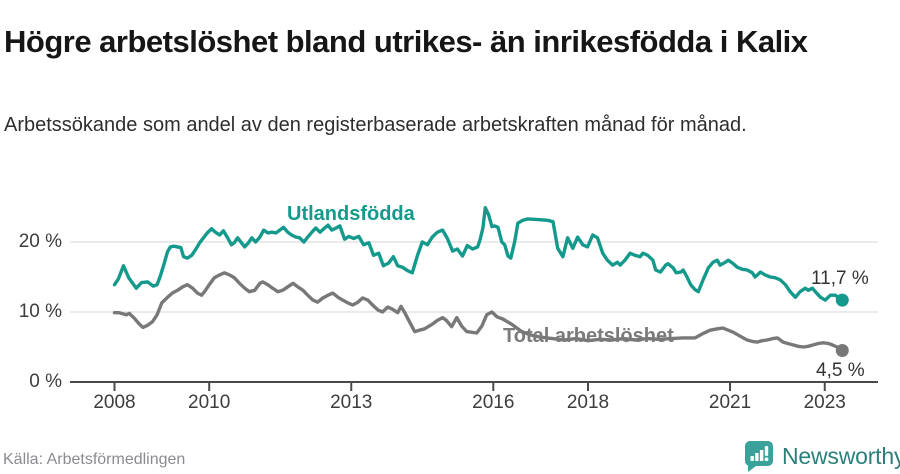 The height and width of the screenshot is (474, 900). What do you see at coordinates (351, 402) in the screenshot?
I see `x-tick-label: 2013` at bounding box center [351, 402].